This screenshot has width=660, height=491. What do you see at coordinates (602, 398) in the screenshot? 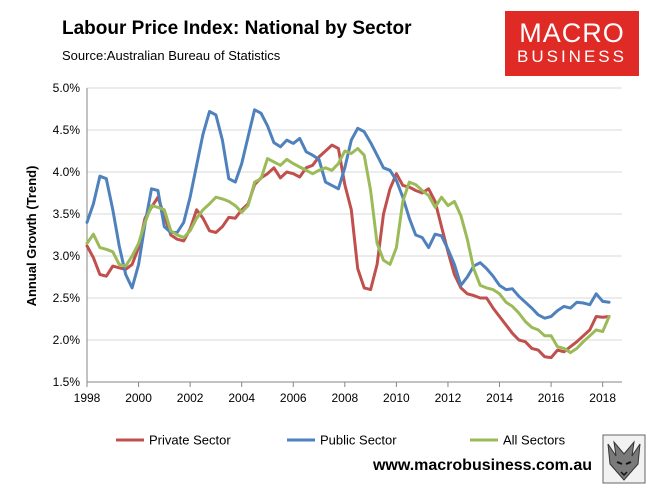
I see `x-tick-label: 2018` at bounding box center [602, 398].